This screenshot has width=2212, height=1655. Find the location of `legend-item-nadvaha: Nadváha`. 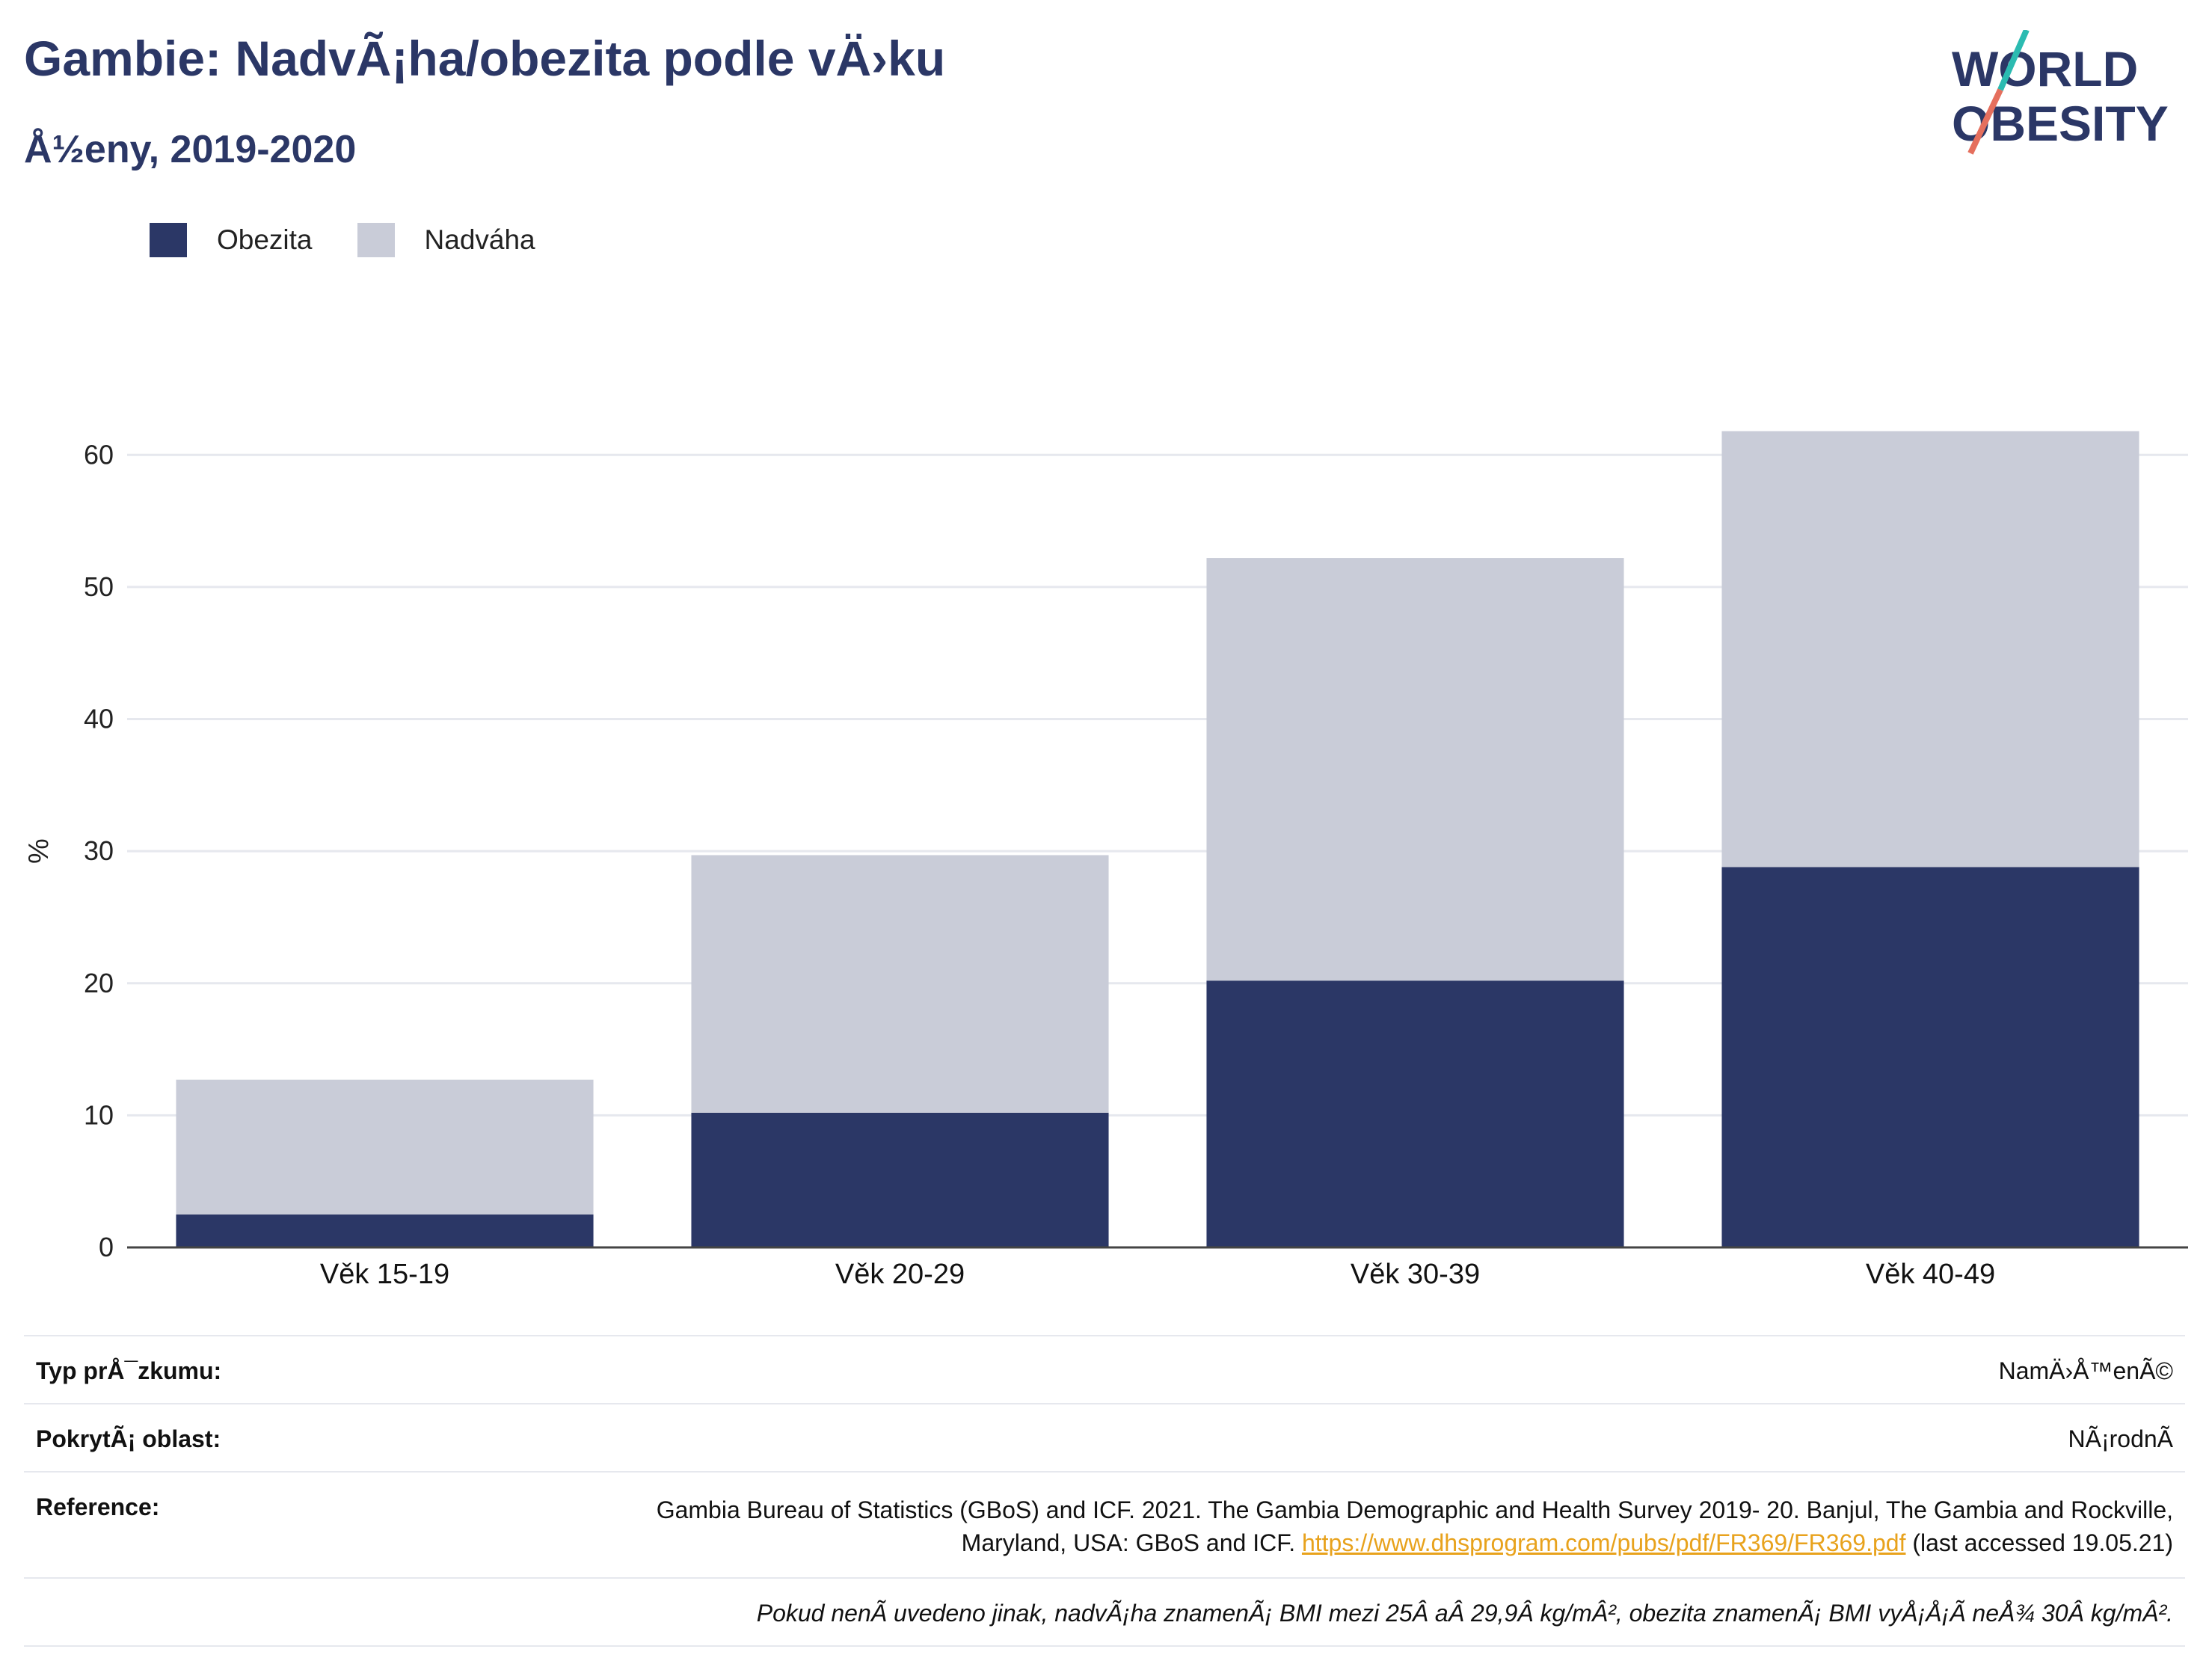

legend-item-nadvaha: Nadváha is located at coordinates (446, 240).